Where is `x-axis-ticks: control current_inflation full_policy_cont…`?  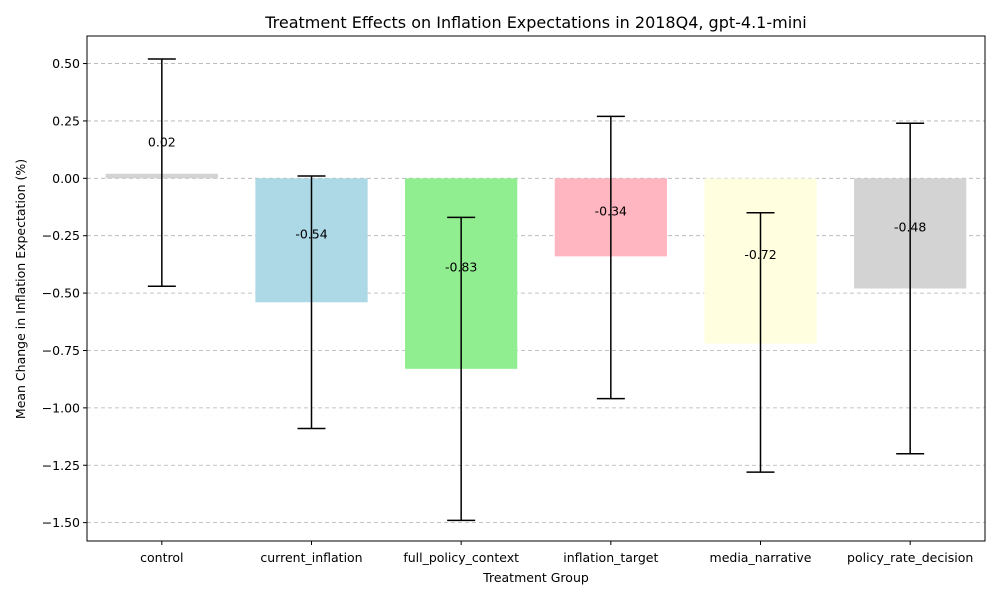
x-axis-ticks: control current_inflation full_policy_cont… is located at coordinates (556, 553).